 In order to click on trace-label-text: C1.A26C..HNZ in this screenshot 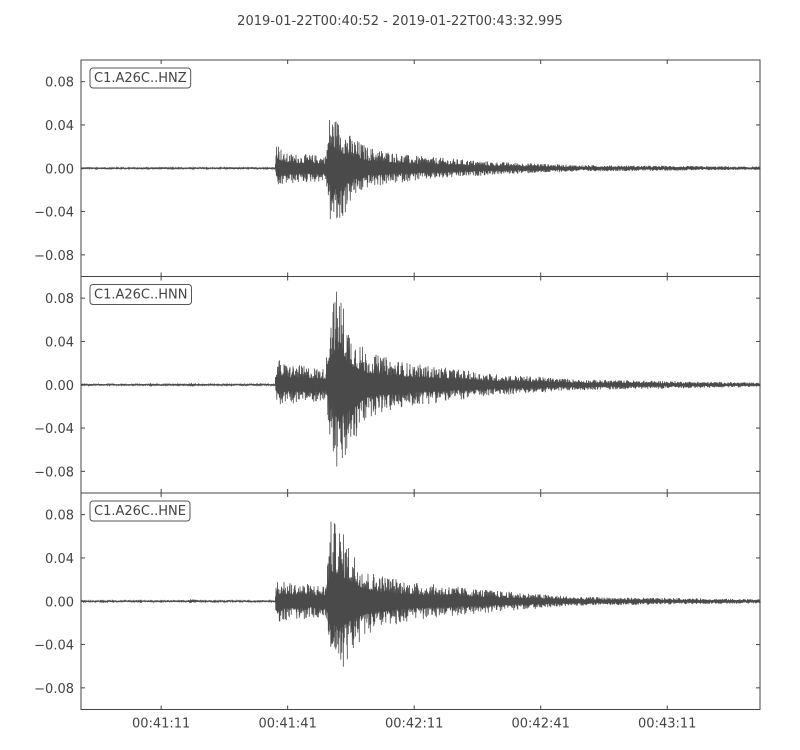, I will do `click(140, 78)`.